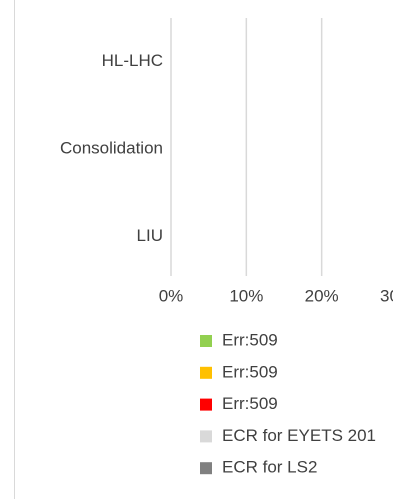 The height and width of the screenshot is (499, 408). What do you see at coordinates (299, 435) in the screenshot?
I see `legend-label: ECR for EYETS 201` at bounding box center [299, 435].